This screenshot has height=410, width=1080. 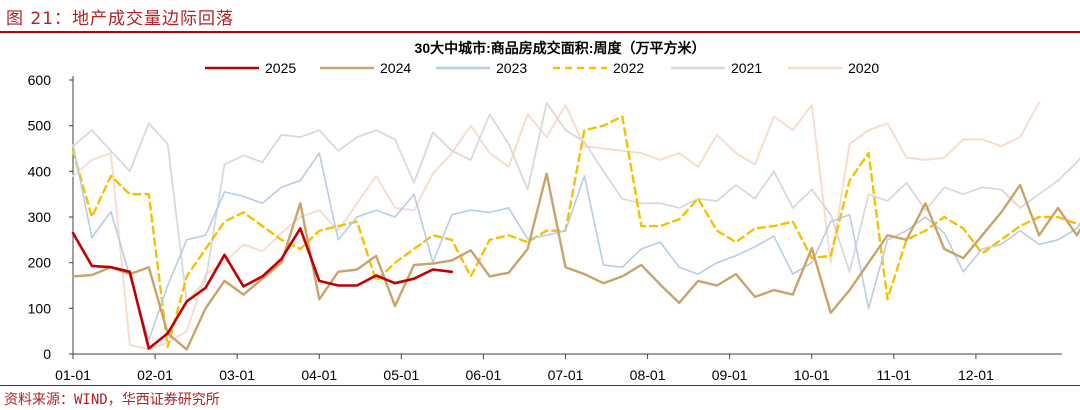 What do you see at coordinates (540, 18) in the screenshot?
I see `figure-header: 图 21：地产成交量边际回落` at bounding box center [540, 18].